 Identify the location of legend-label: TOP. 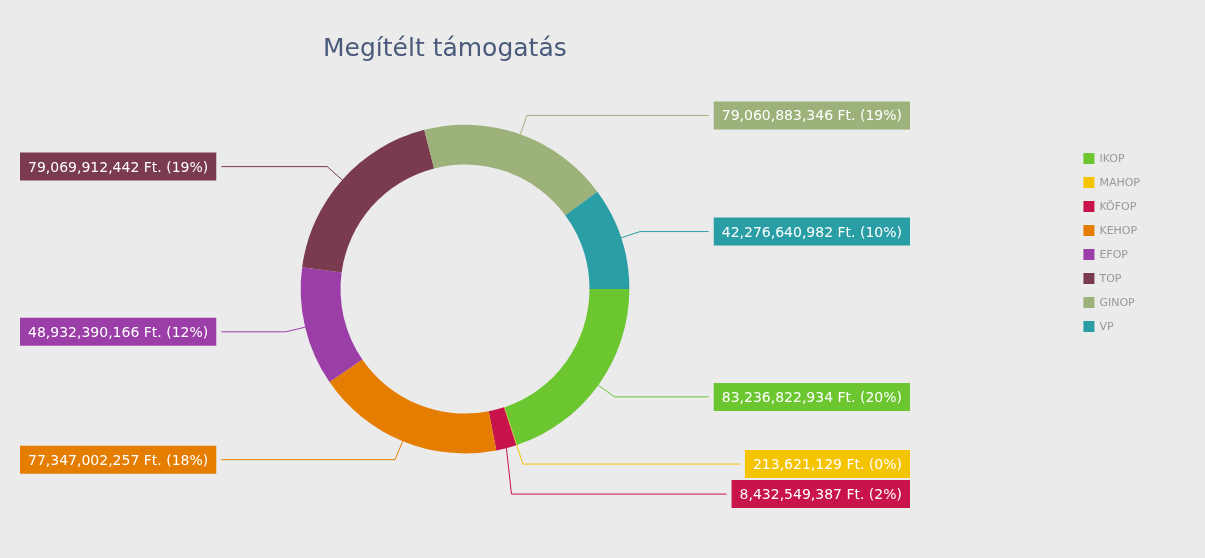
(1110, 278).